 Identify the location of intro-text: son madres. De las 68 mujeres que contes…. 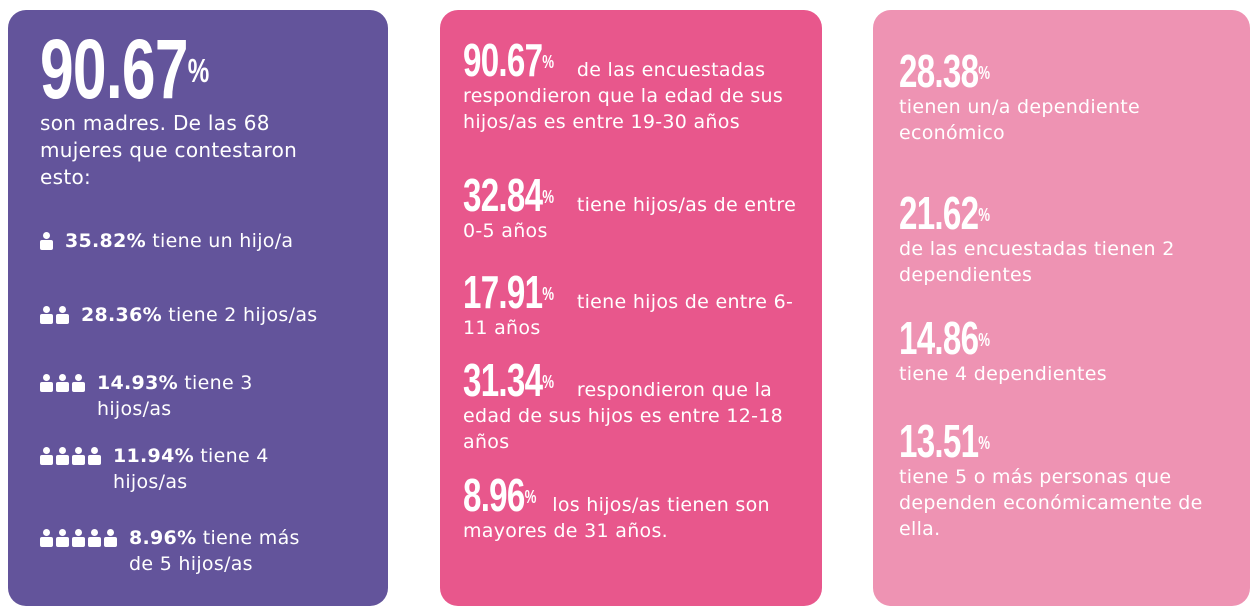
(169, 150).